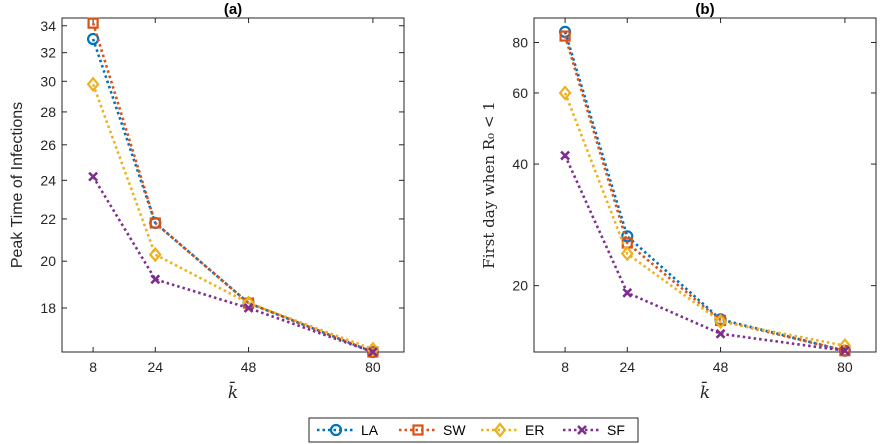 The width and height of the screenshot is (891, 444). What do you see at coordinates (348, 430) in the screenshot?
I see `legend-item-la: LA` at bounding box center [348, 430].